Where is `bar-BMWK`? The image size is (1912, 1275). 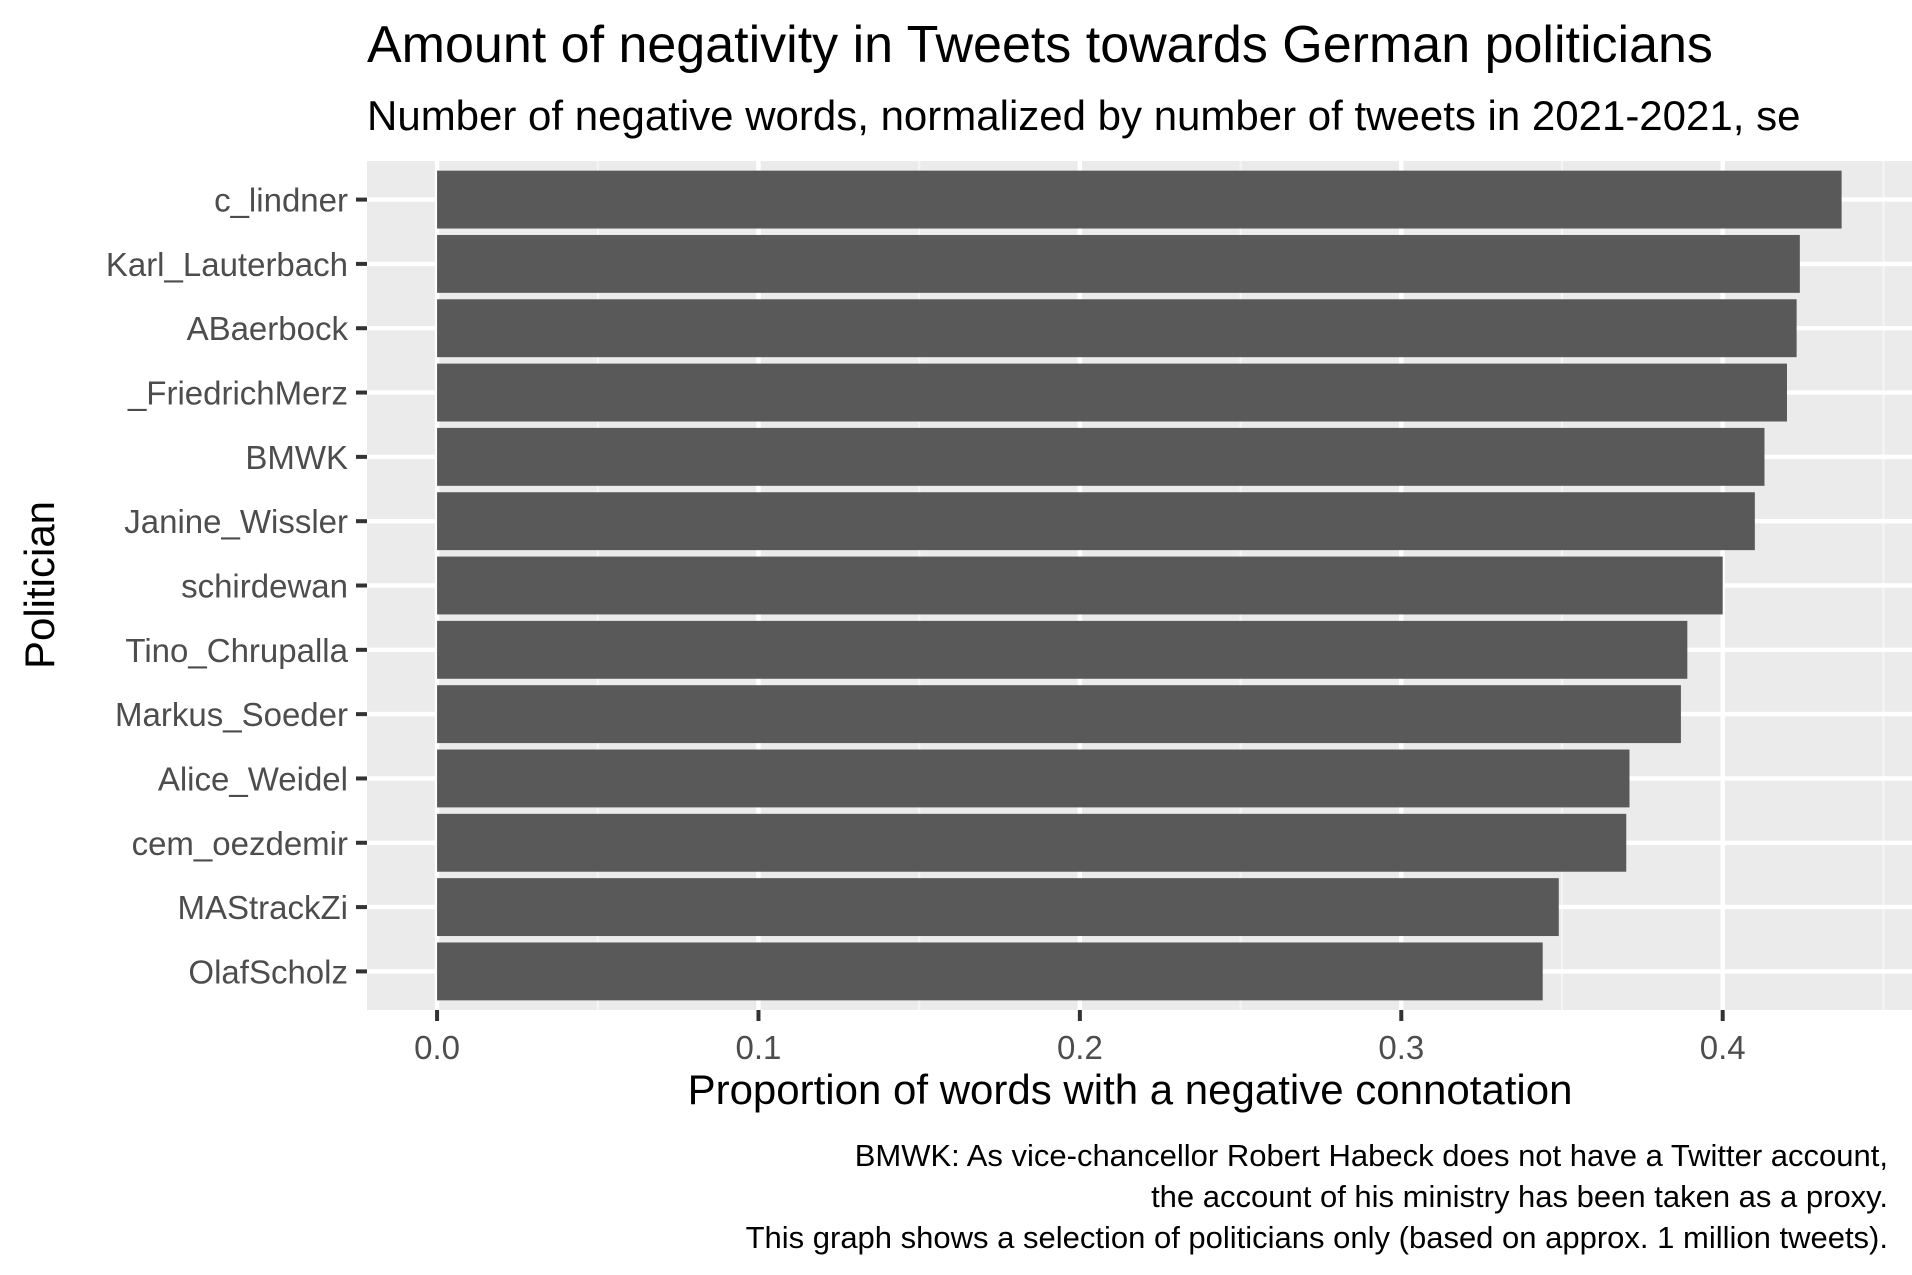 bar-BMWK is located at coordinates (1101, 456).